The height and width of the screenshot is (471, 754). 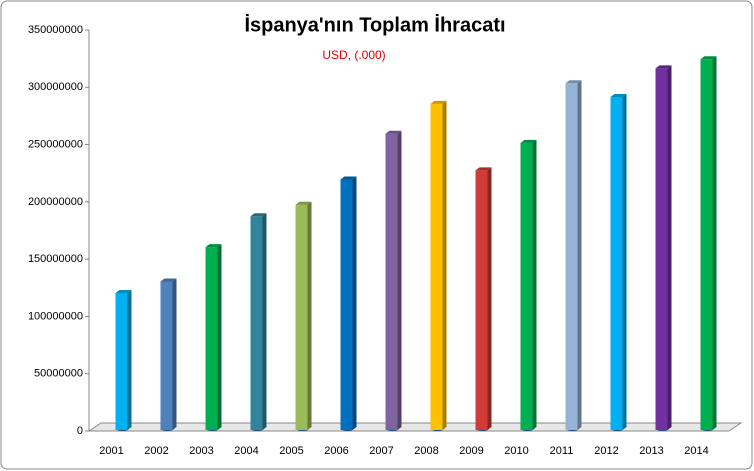 What do you see at coordinates (201, 451) in the screenshot?
I see `x-tick-label: 2003` at bounding box center [201, 451].